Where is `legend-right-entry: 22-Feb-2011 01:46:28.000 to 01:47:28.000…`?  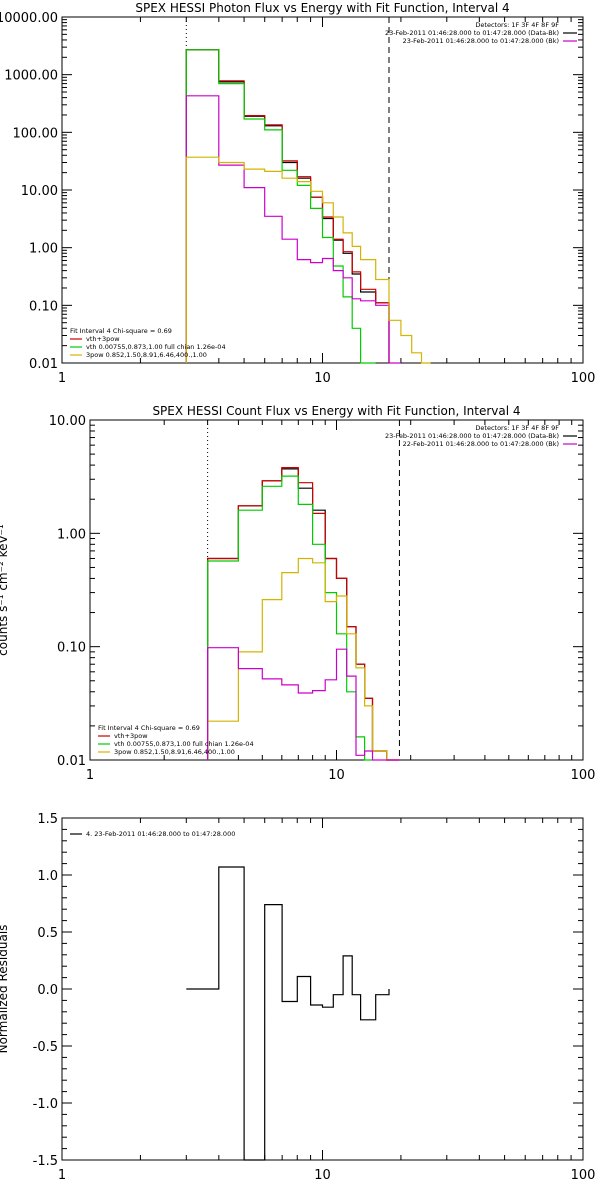 legend-right-entry: 22-Feb-2011 01:46:28.000 to 01:47:28.000… is located at coordinates (481, 444).